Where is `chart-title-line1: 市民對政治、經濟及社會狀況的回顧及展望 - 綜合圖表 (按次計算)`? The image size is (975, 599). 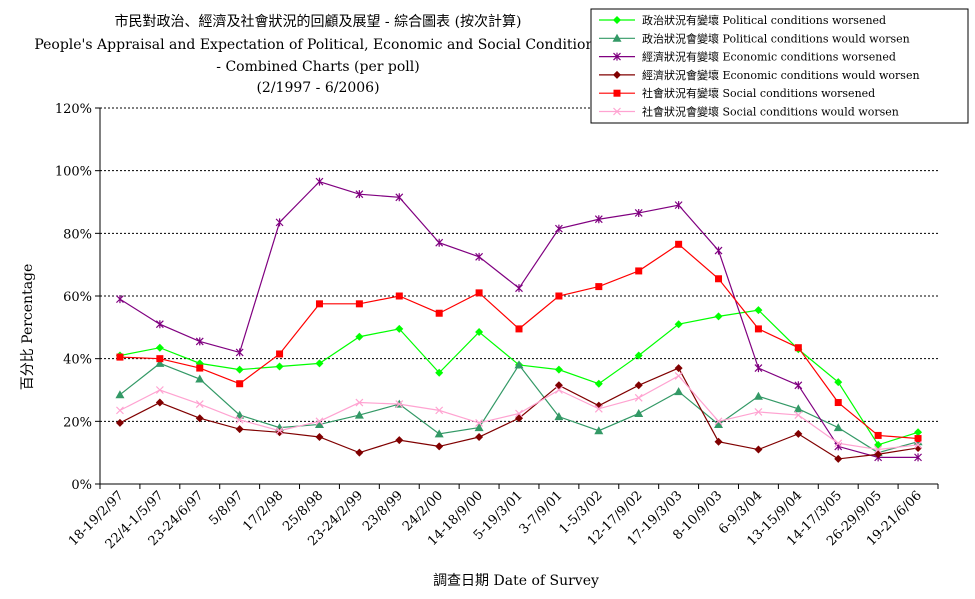 chart-title-line1: 市民對政治、經濟及社會狀況的回顧及展望 - 綜合圖表 (按次計算) is located at coordinates (317, 21).